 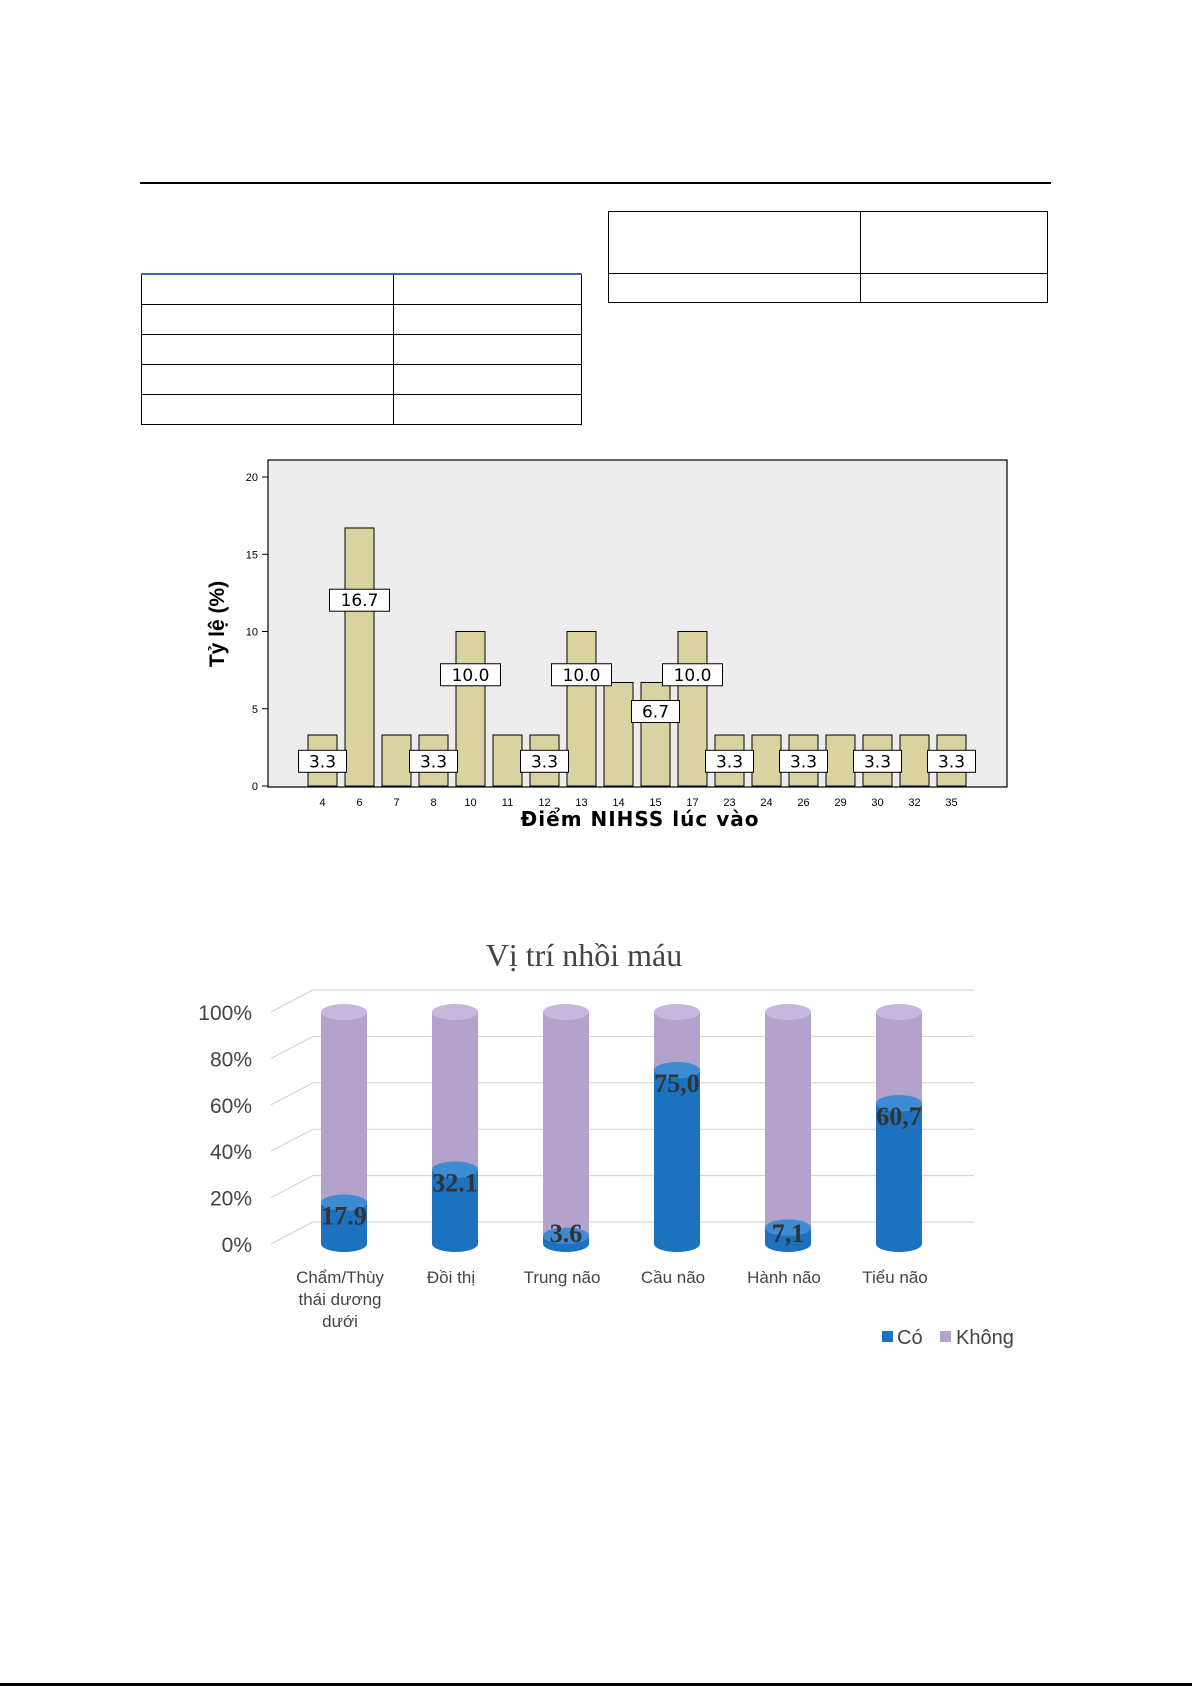 What do you see at coordinates (618, 803) in the screenshot?
I see `chart1-xtick-label: 14` at bounding box center [618, 803].